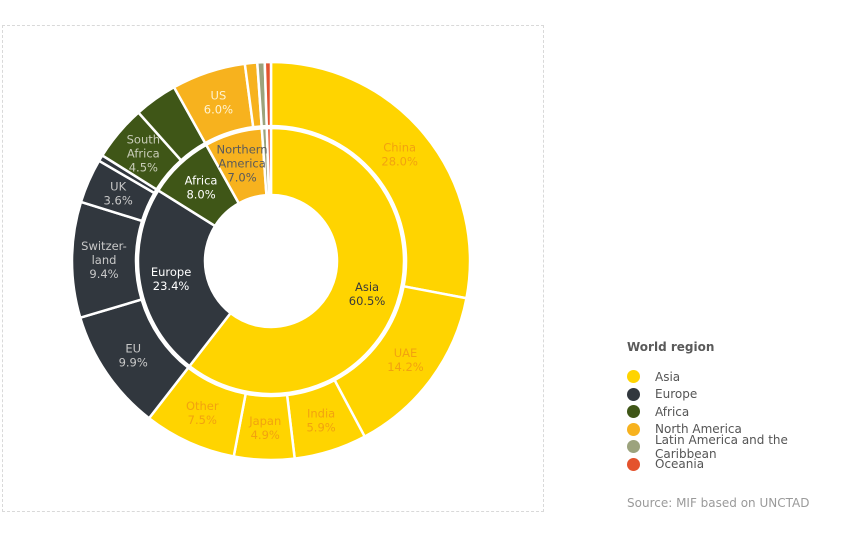  What do you see at coordinates (321, 413) in the screenshot?
I see `country-label: India` at bounding box center [321, 413].